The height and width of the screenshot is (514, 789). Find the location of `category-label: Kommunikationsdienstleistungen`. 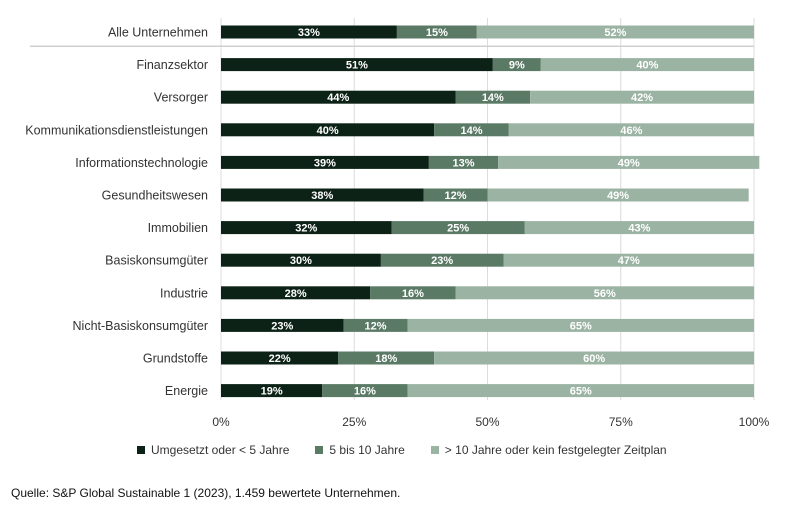

category-label: Kommunikationsdienstleistungen is located at coordinates (116, 130).